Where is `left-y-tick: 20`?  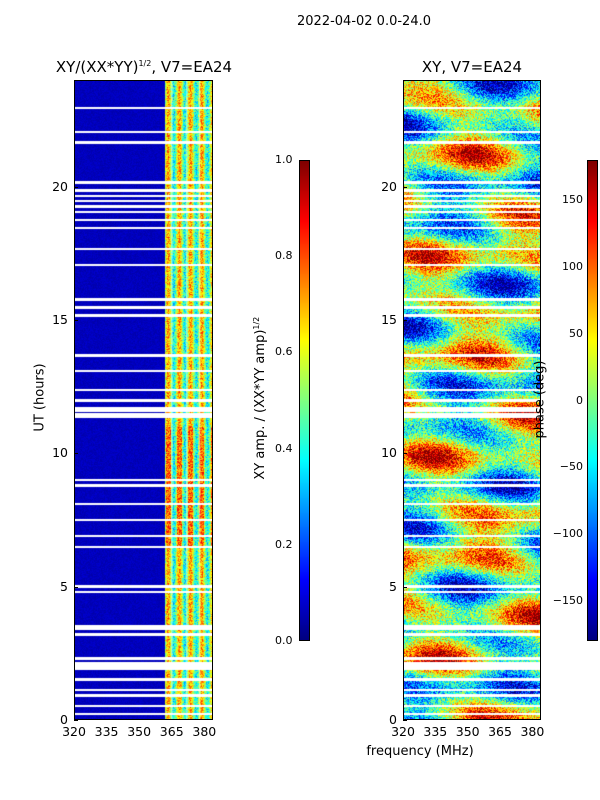
left-y-tick: 20 is located at coordinates (60, 186).